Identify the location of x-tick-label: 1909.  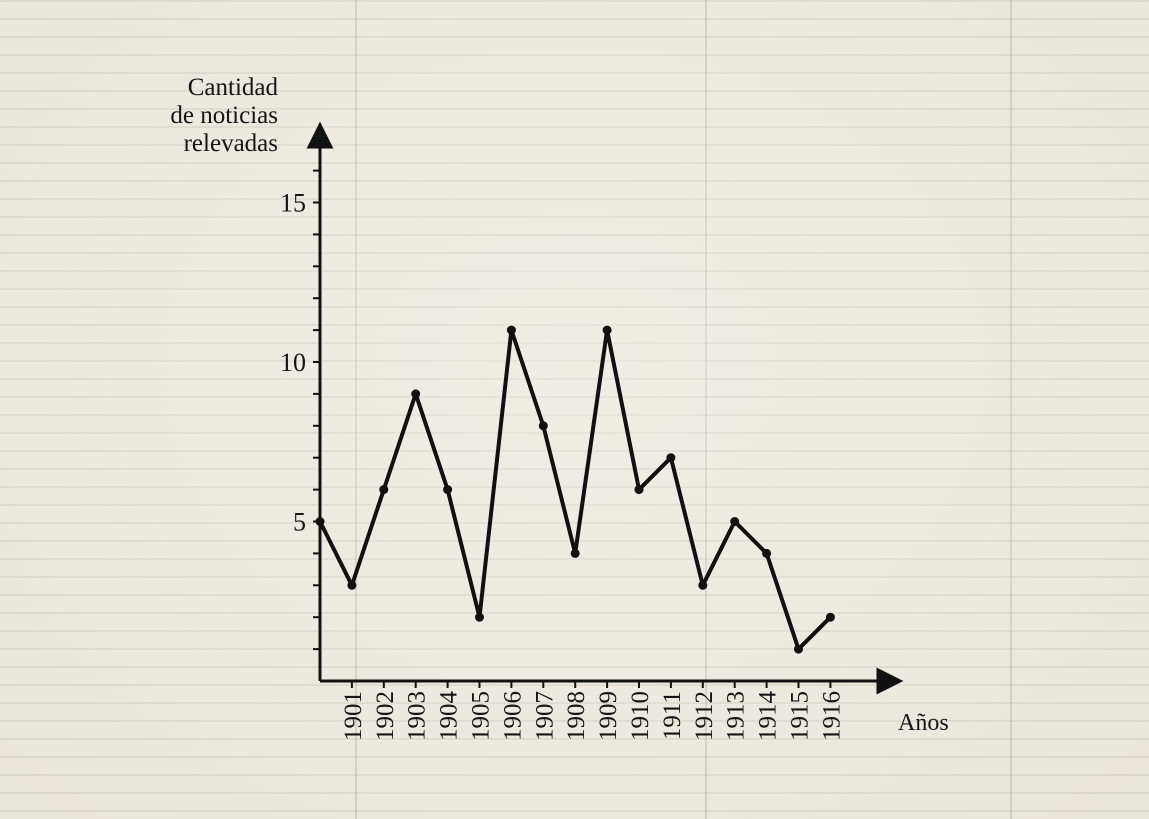
(608, 716).